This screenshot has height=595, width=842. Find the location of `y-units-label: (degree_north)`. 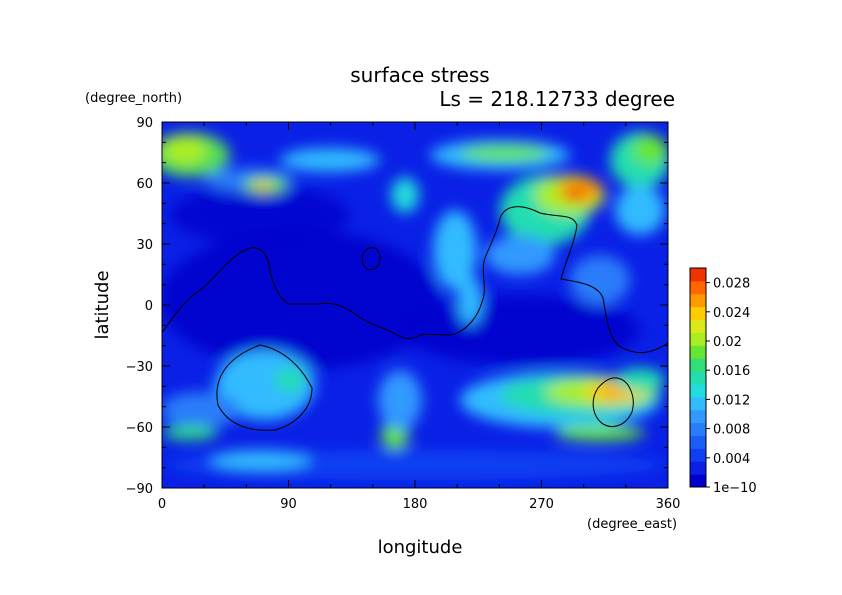

y-units-label: (degree_north) is located at coordinates (133, 98).